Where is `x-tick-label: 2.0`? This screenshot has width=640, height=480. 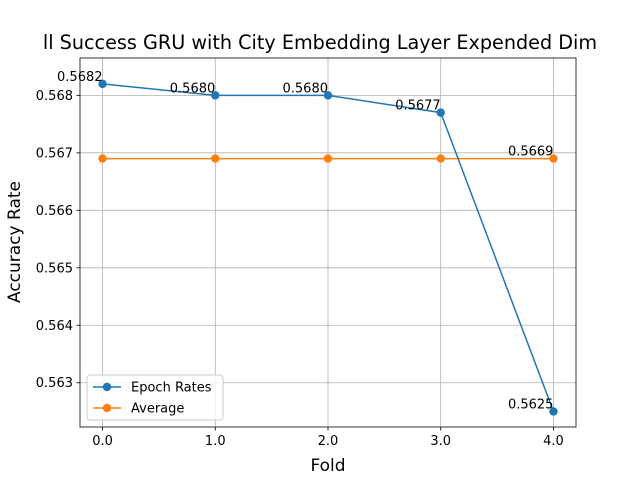 x-tick-label: 2.0 is located at coordinates (328, 441).